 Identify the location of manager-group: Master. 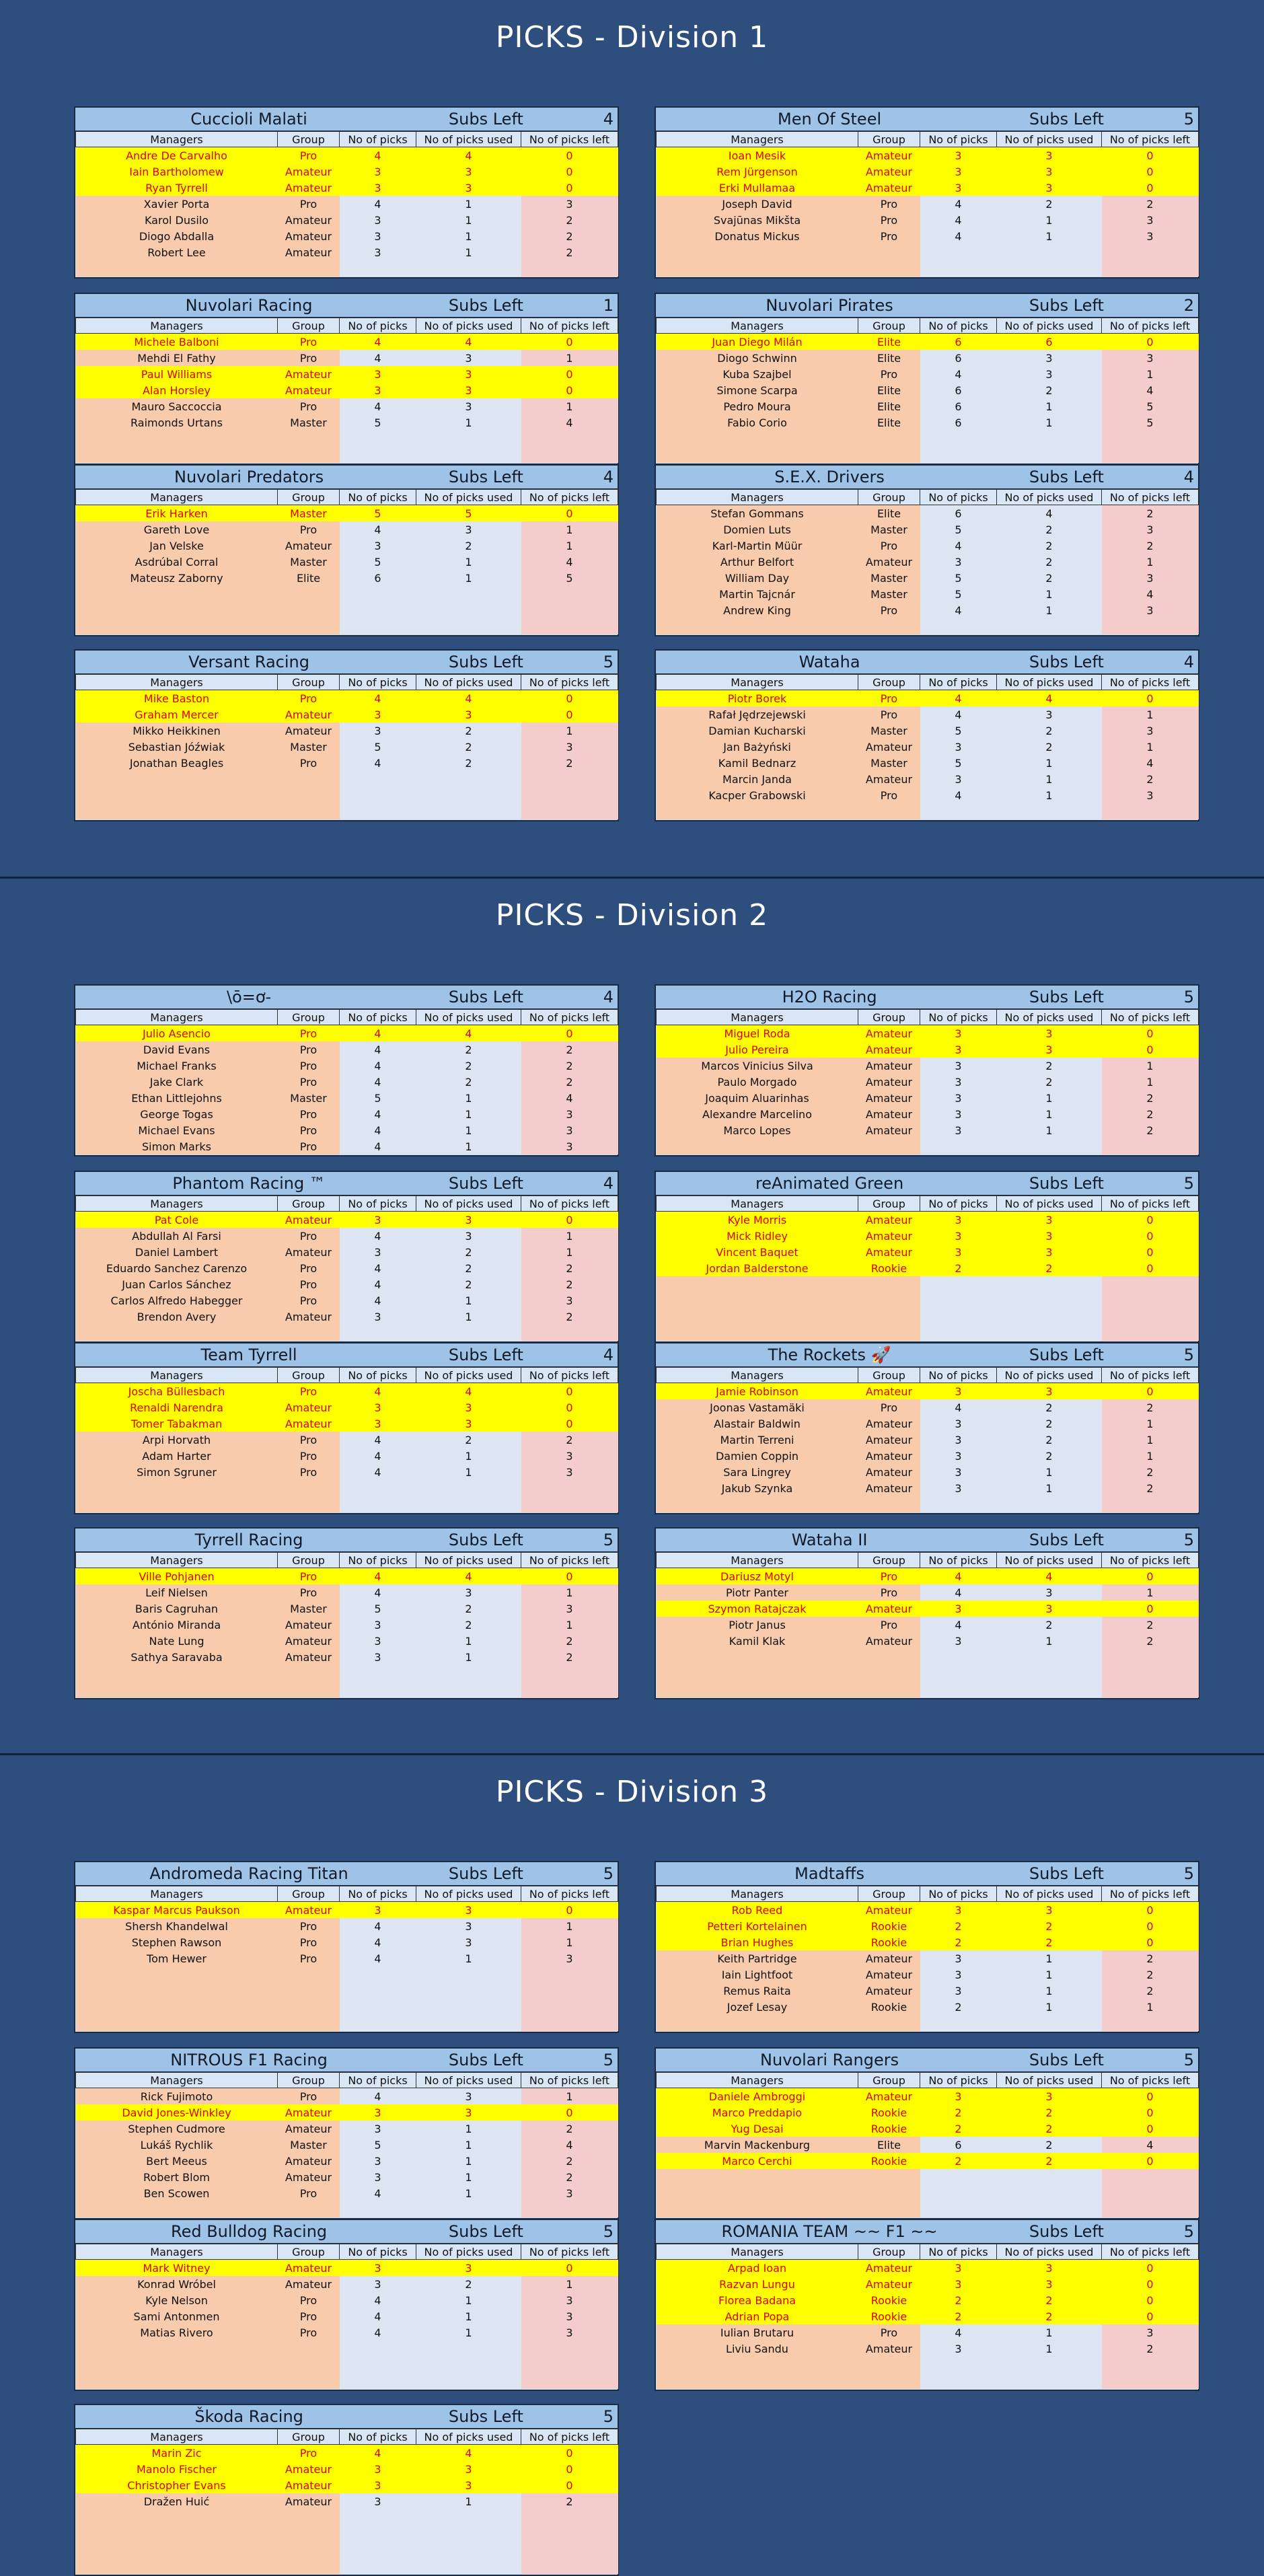
(889, 731).